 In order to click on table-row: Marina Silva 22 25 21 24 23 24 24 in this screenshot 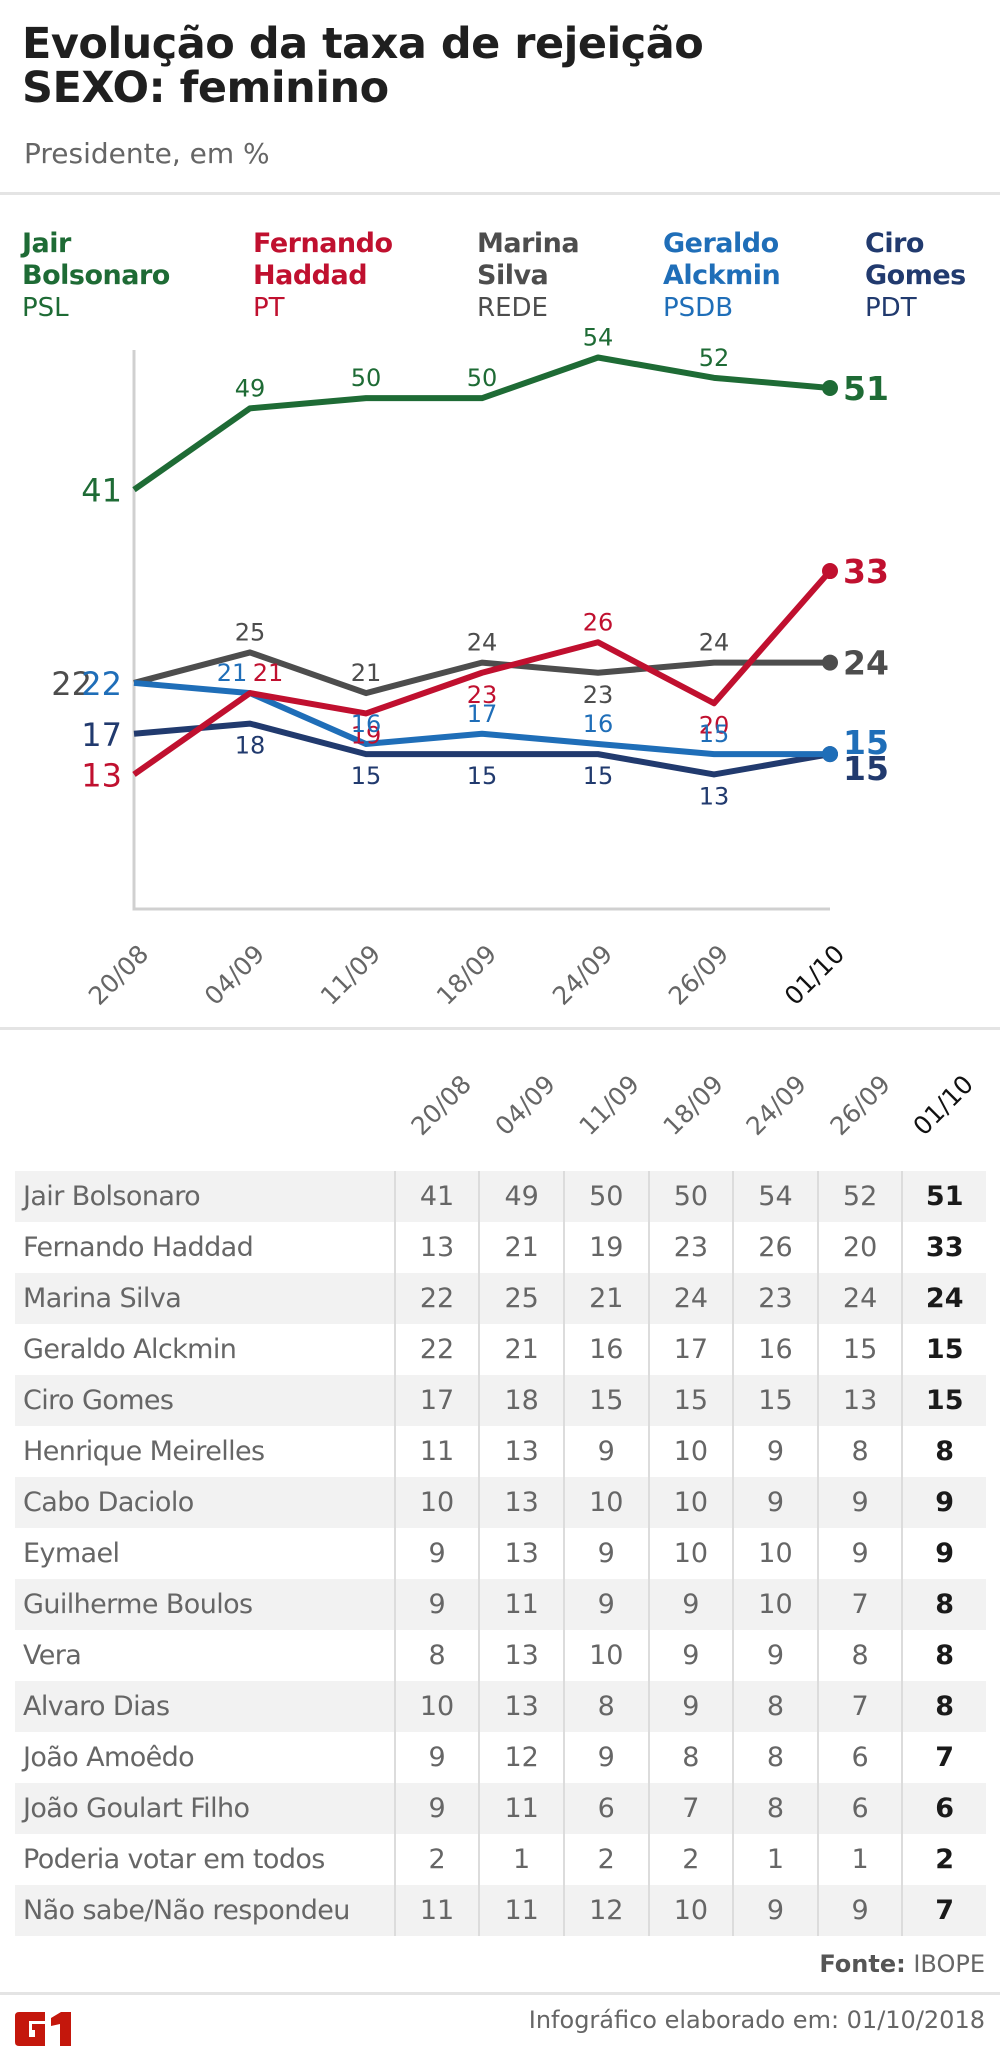, I will do `click(500, 1298)`.